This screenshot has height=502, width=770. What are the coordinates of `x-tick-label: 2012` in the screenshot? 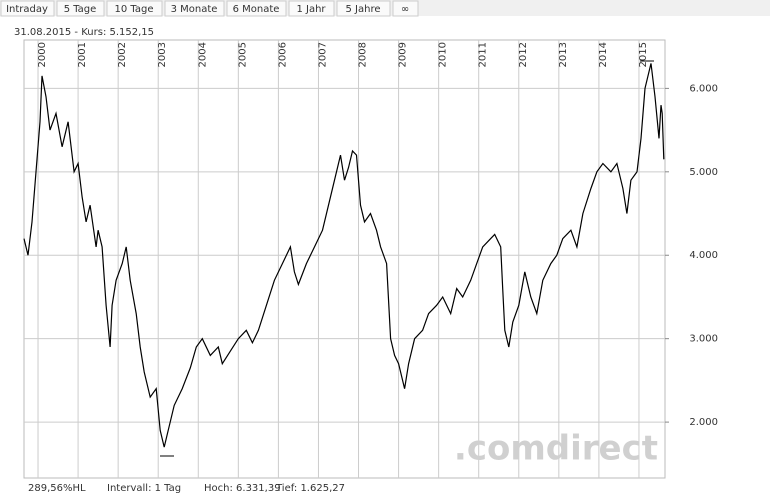 It's located at (523, 54).